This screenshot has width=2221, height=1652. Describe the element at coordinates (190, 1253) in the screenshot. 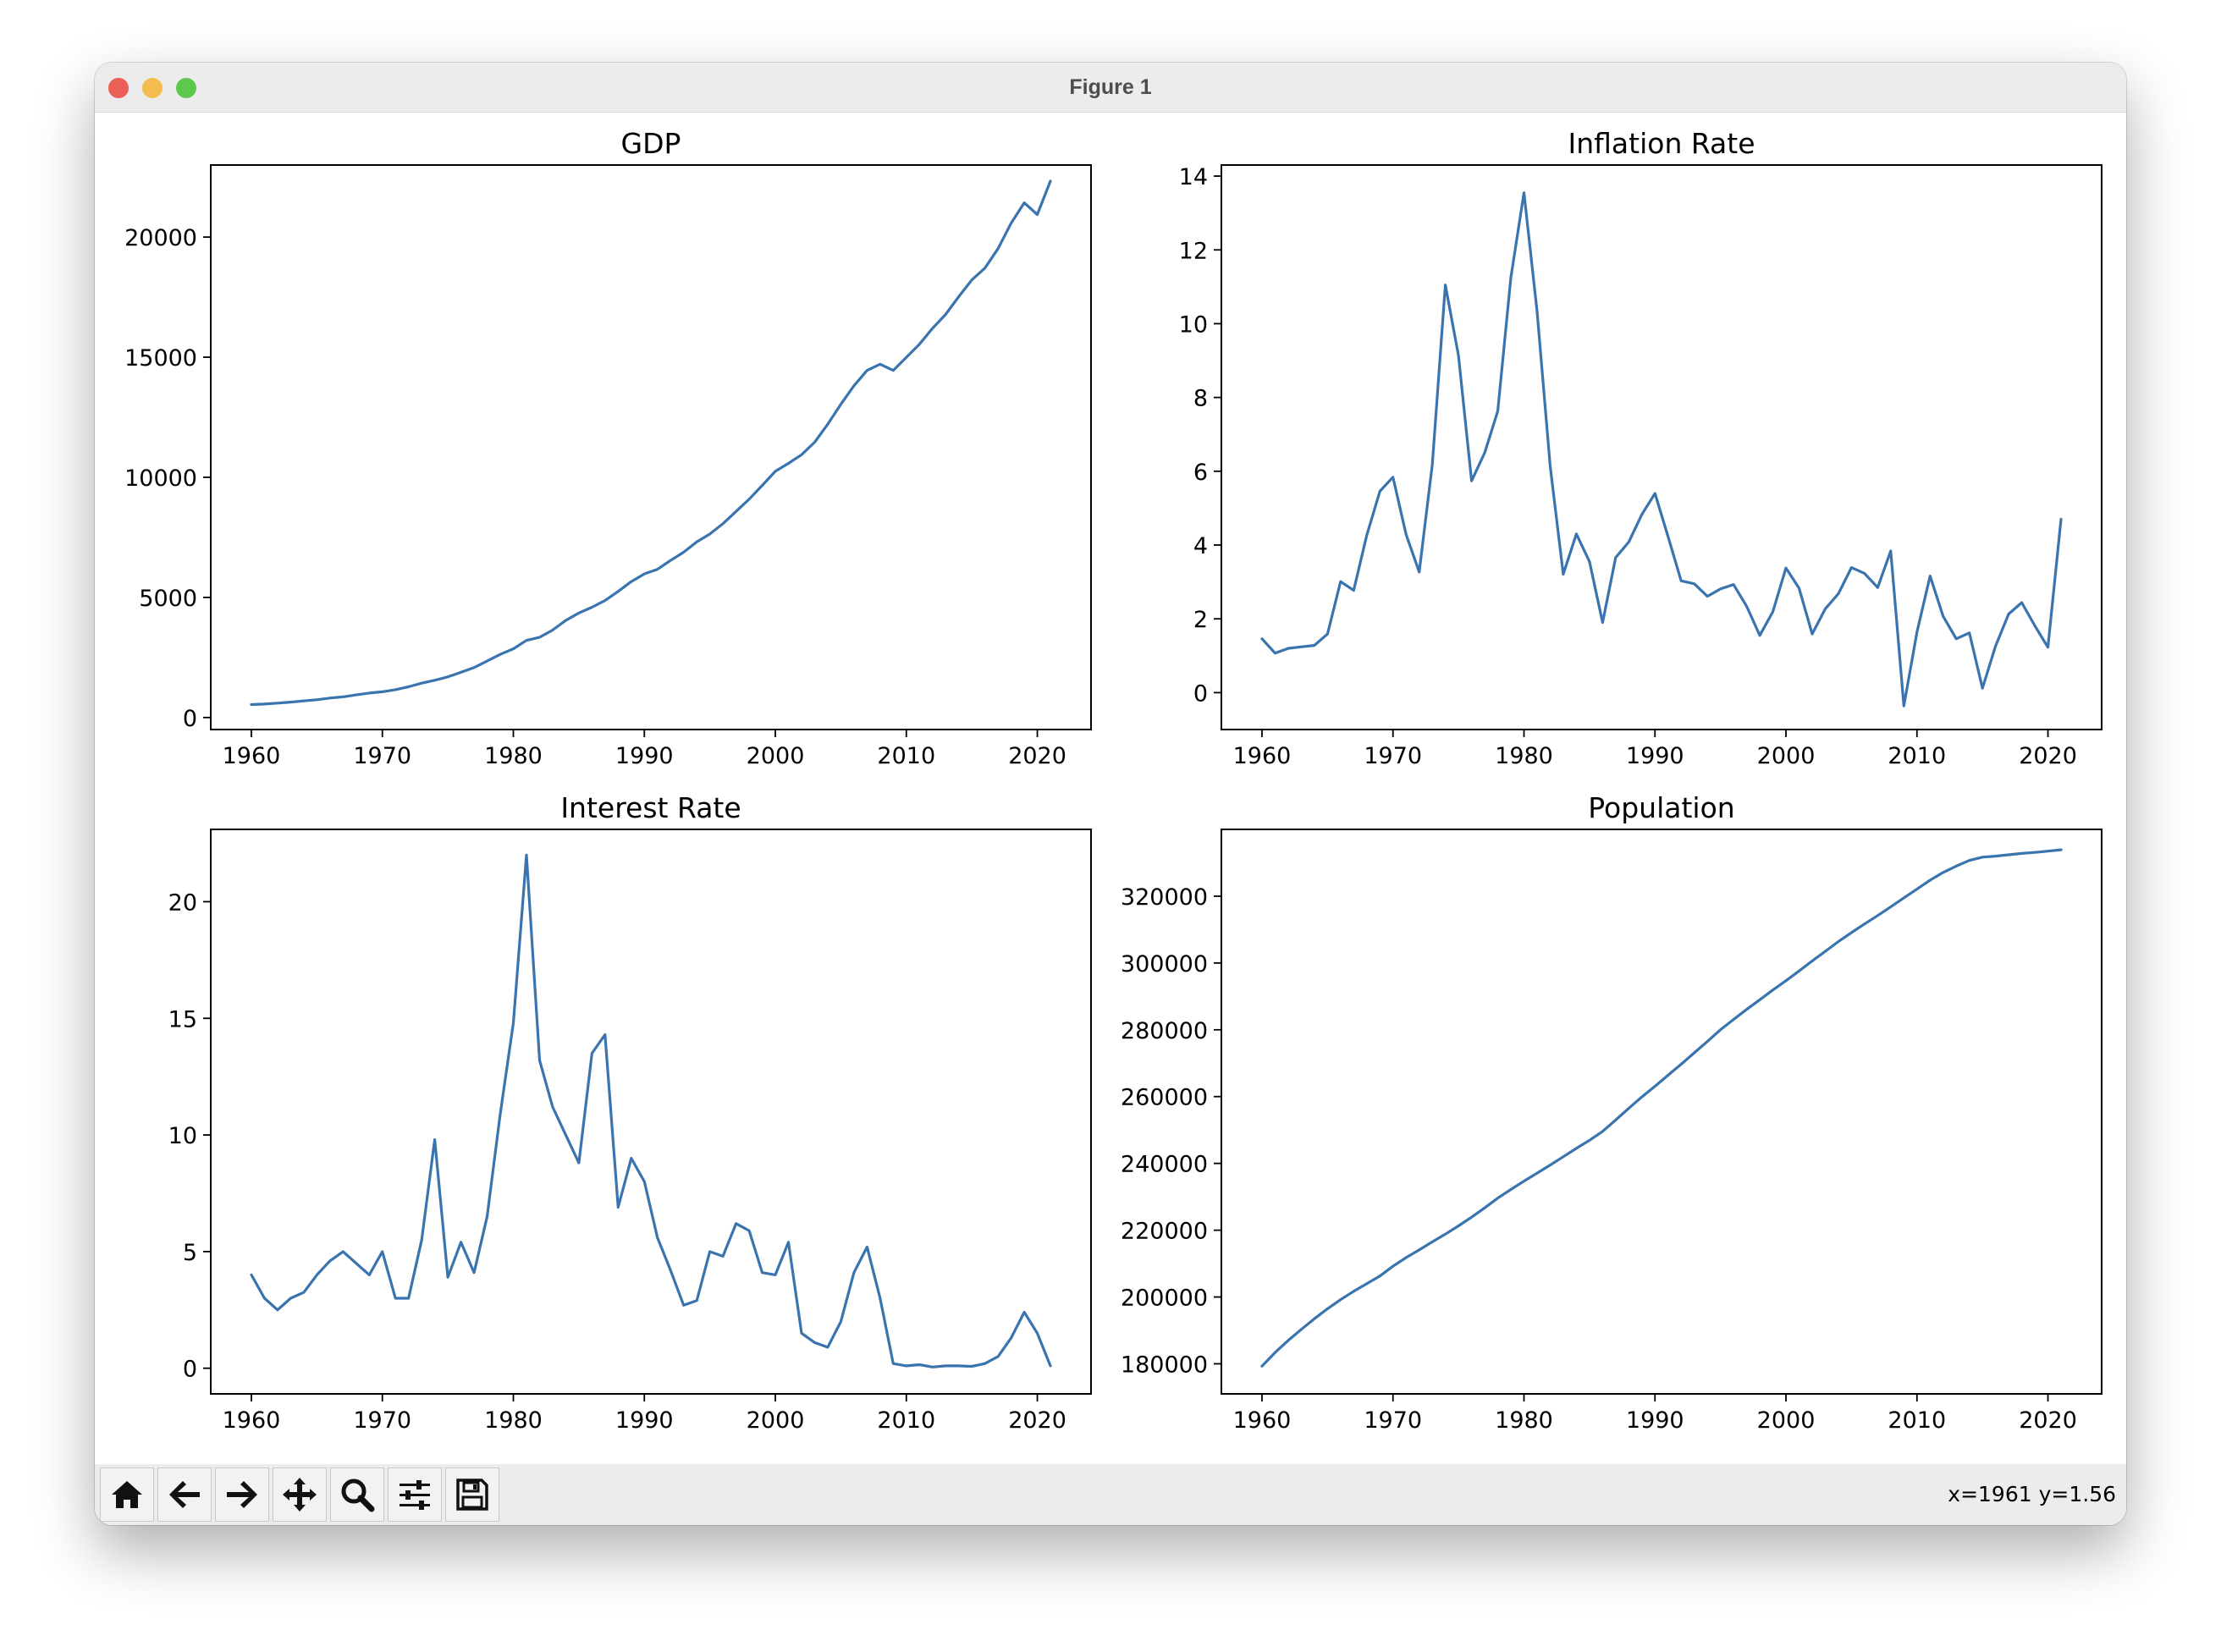

I see `y-tick-label: 5` at that location.